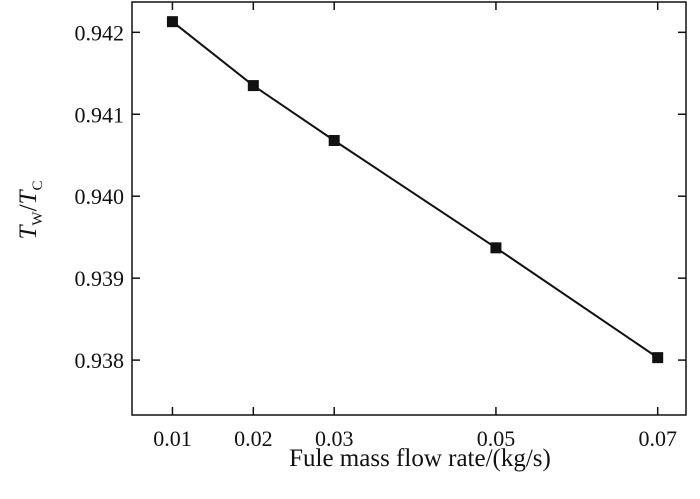 The image size is (700, 499). Describe the element at coordinates (100, 196) in the screenshot. I see `y-tick-label: 0.940` at that location.